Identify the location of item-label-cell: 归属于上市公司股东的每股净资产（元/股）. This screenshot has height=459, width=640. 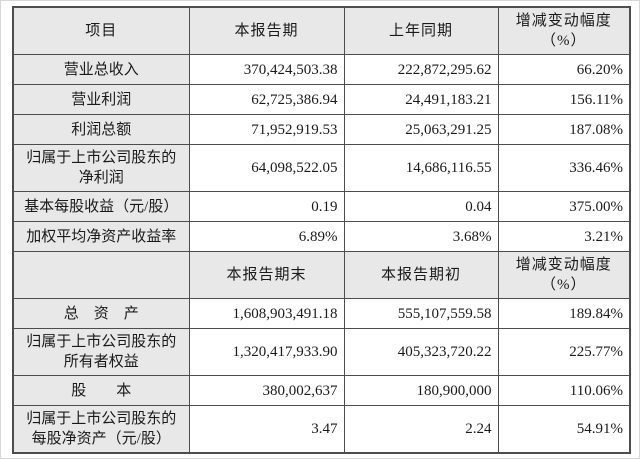
(101, 429).